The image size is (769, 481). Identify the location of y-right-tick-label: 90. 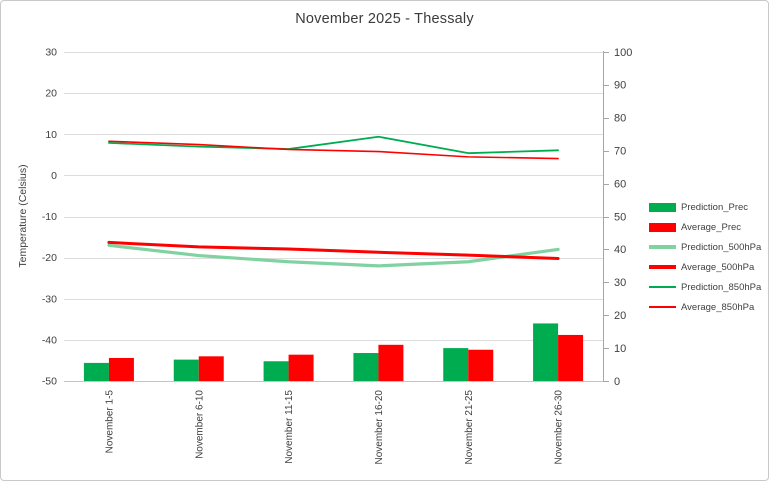
(620, 86).